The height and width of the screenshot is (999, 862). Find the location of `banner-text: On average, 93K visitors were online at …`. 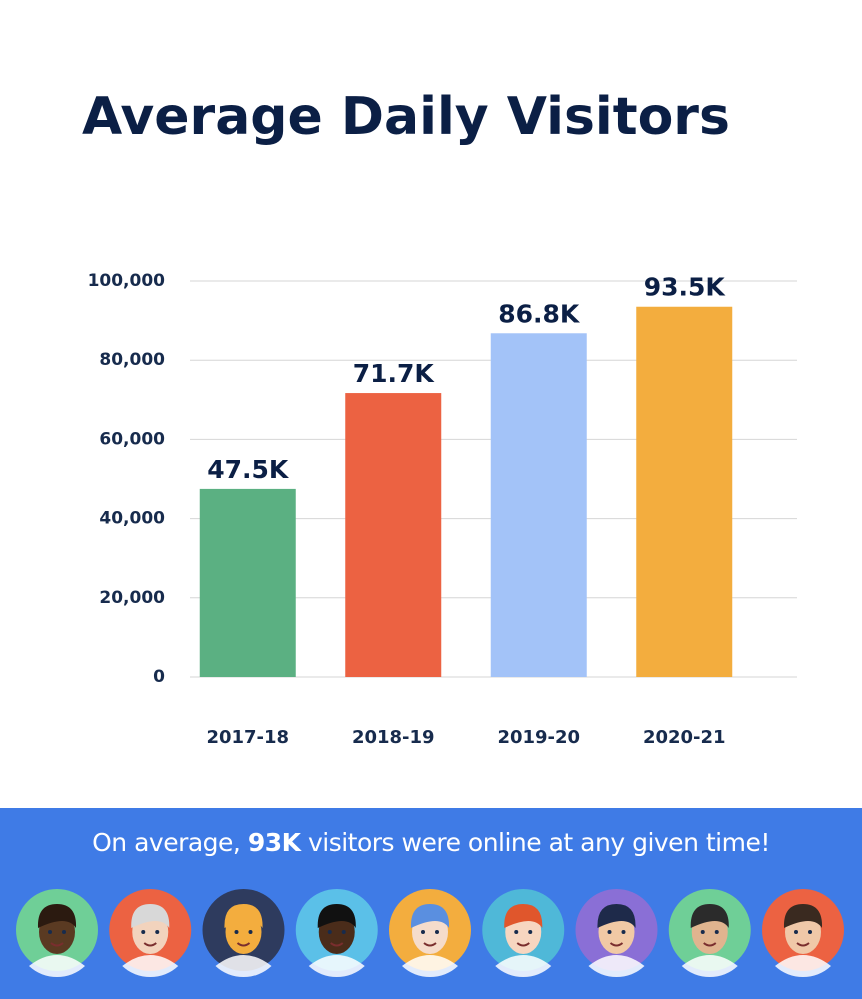

banner-text: On average, 93K visitors were online at … is located at coordinates (431, 842).